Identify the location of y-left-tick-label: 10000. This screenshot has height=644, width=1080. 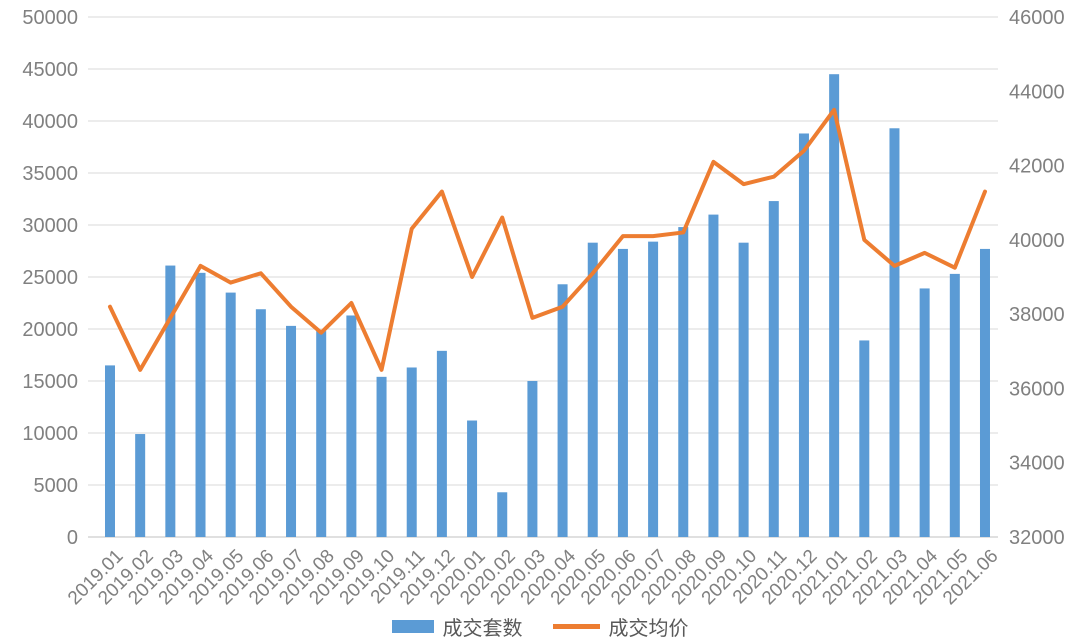
(50, 434).